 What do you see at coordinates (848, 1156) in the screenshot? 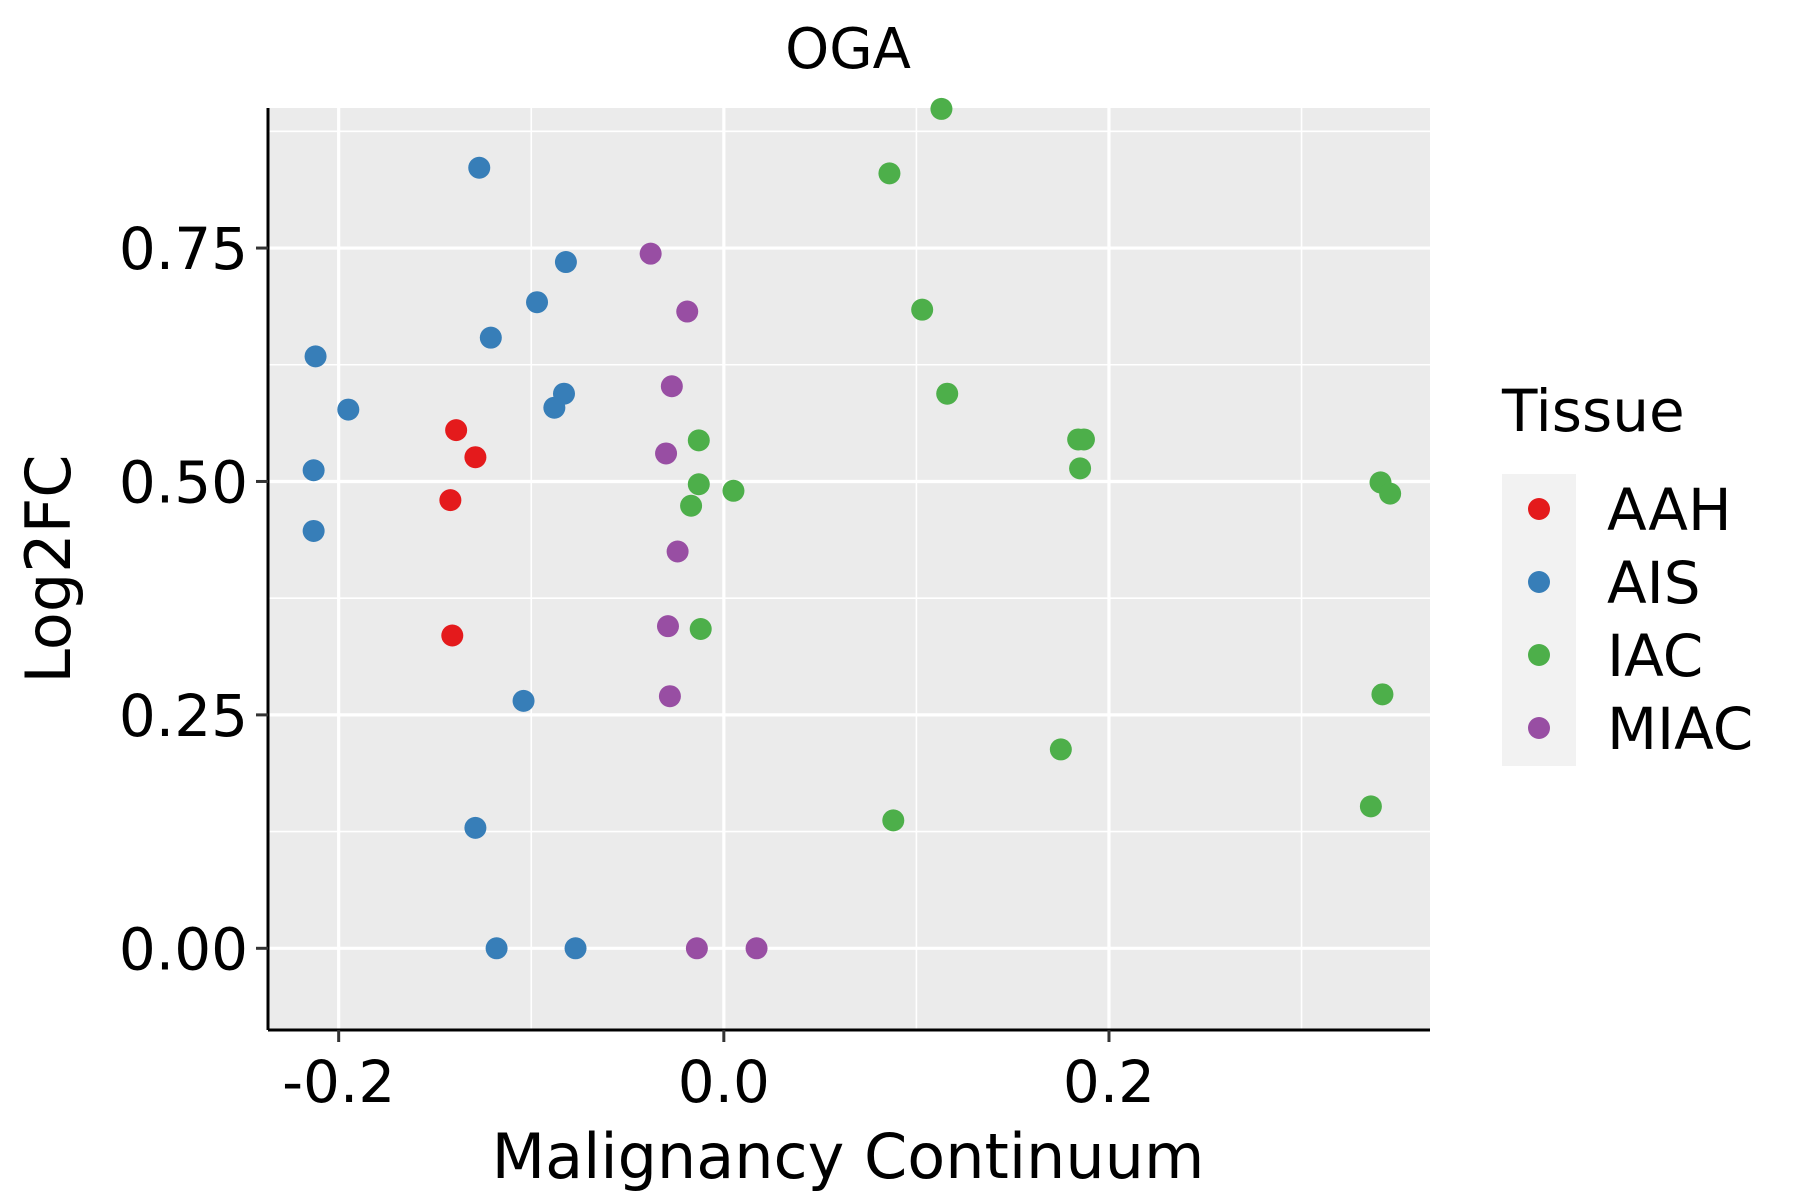
I see `x-axis-label: Malignancy Continuum` at bounding box center [848, 1156].